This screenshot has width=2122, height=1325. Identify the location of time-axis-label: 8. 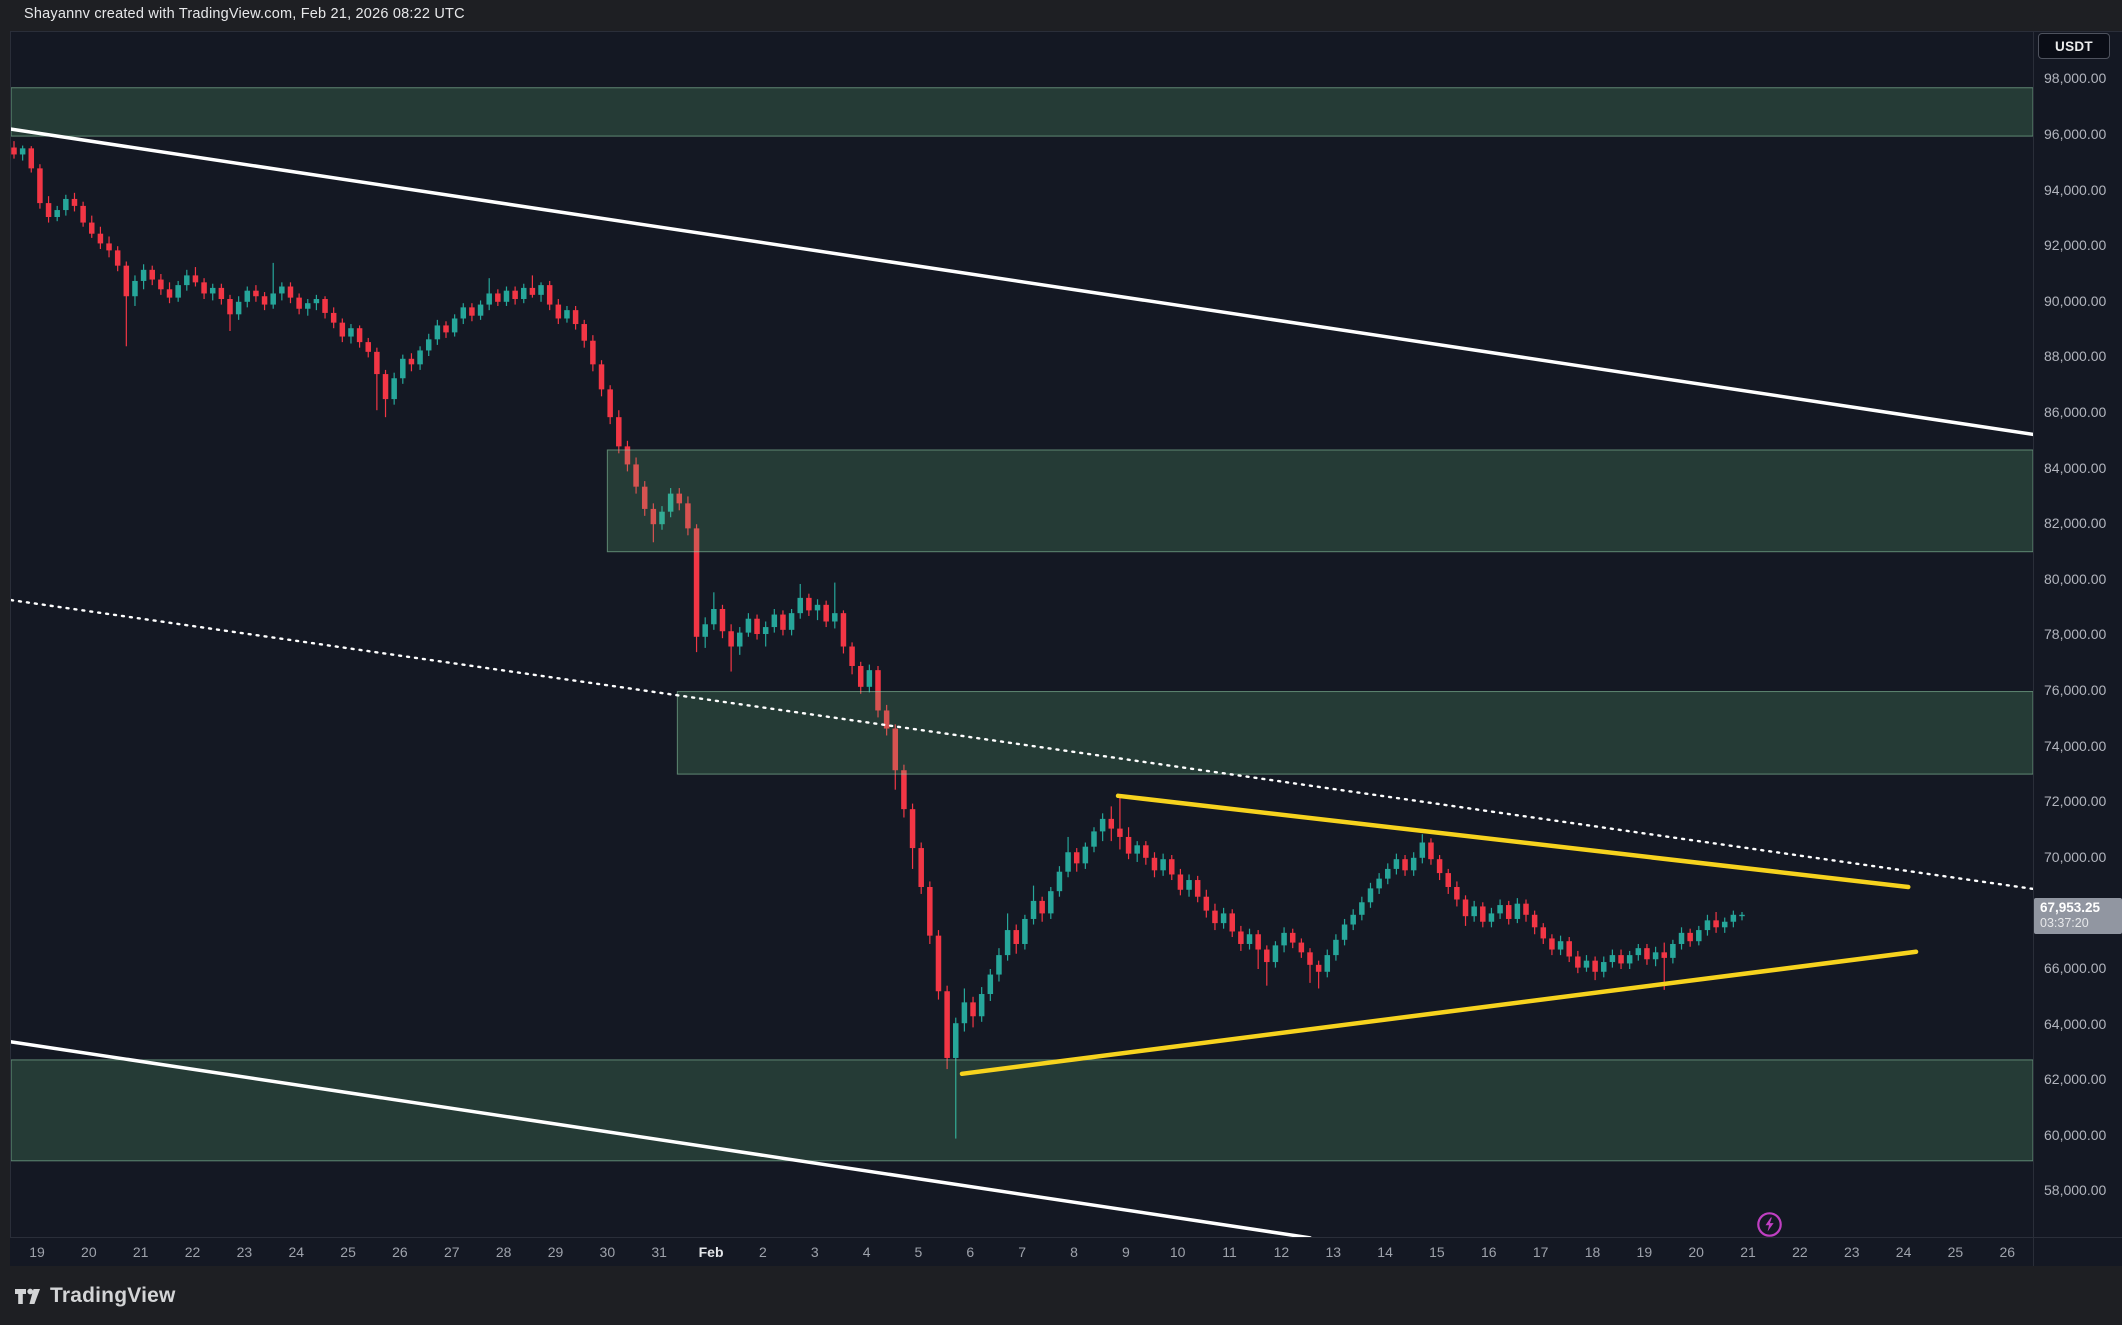
(1074, 1252).